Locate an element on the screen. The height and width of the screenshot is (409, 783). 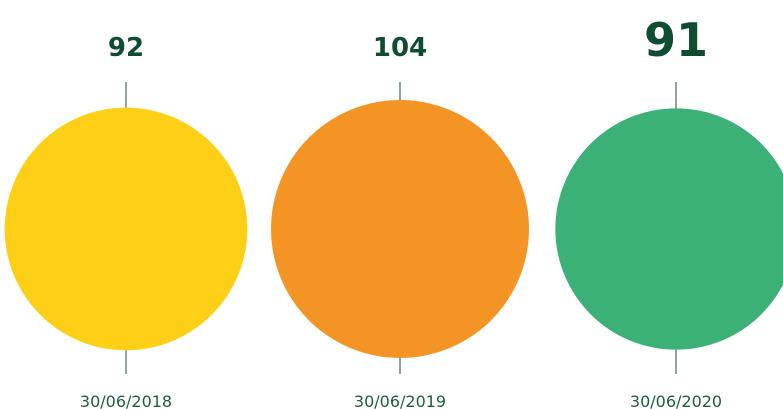
date-label-3: 30/06/2020 is located at coordinates (676, 400).